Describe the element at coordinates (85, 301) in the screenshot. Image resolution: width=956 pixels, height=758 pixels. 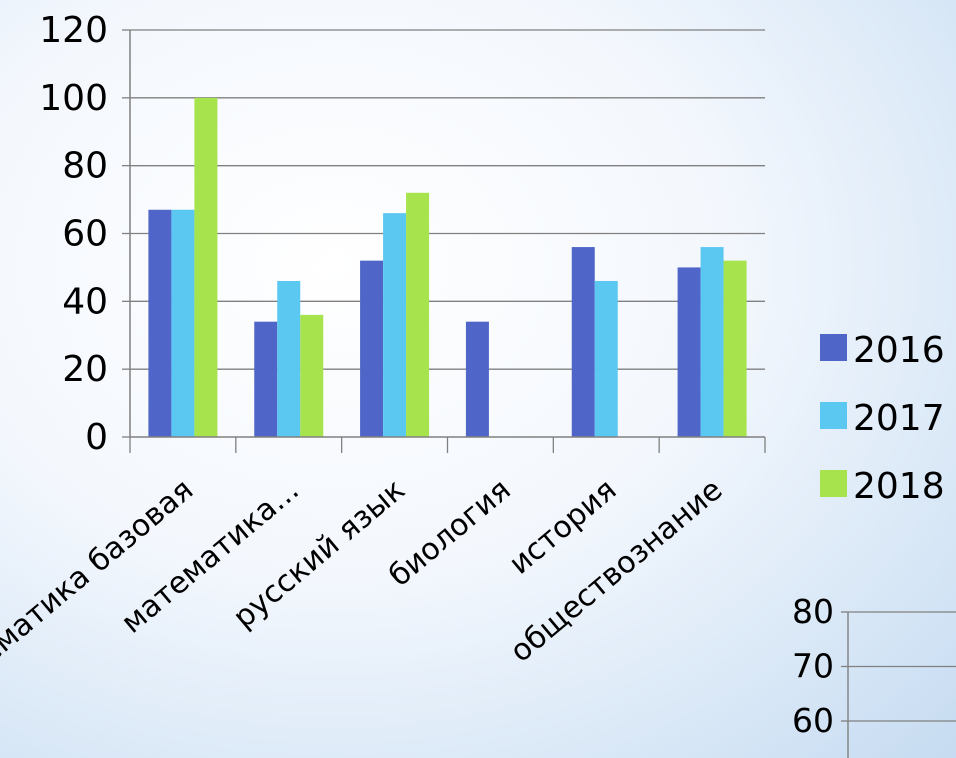
I see `y-tick-label: 40` at that location.